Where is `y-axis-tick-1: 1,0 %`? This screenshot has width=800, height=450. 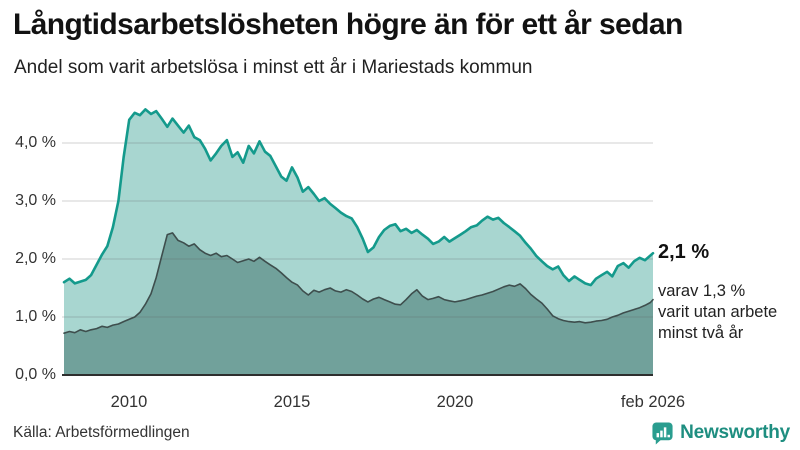
y-axis-tick-1: 1,0 % is located at coordinates (35, 316).